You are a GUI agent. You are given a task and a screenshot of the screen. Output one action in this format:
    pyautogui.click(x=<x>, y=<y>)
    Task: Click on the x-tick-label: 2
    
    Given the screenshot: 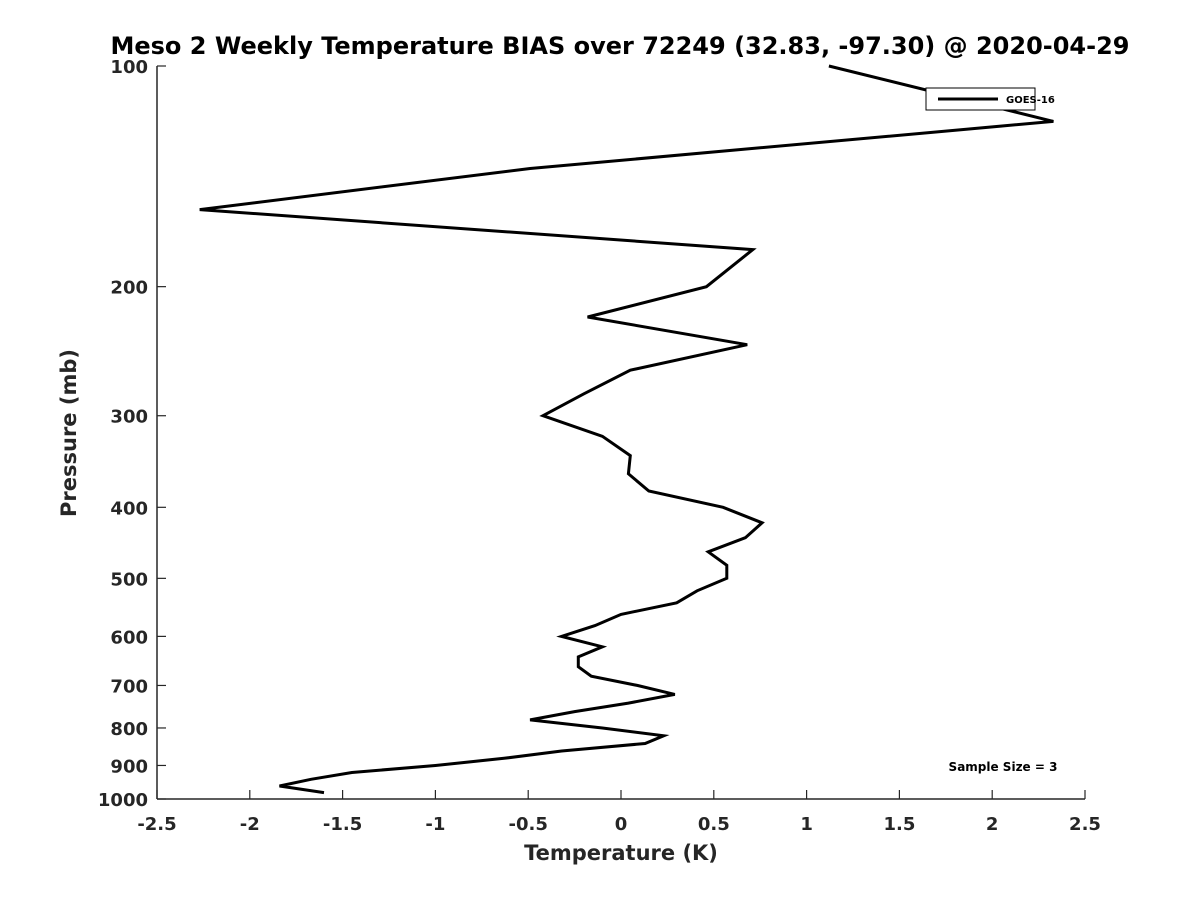 What is the action you would take?
    pyautogui.click(x=992, y=824)
    